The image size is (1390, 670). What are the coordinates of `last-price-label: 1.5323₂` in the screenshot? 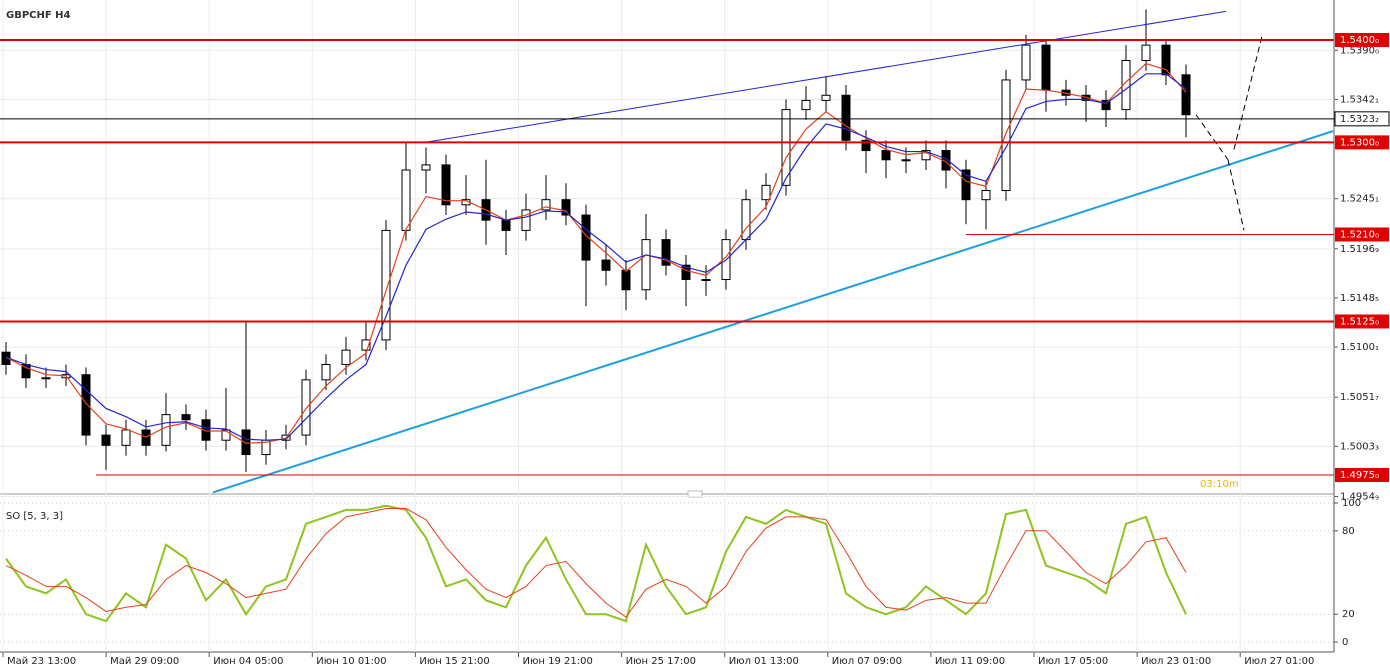 It's located at (1359, 119).